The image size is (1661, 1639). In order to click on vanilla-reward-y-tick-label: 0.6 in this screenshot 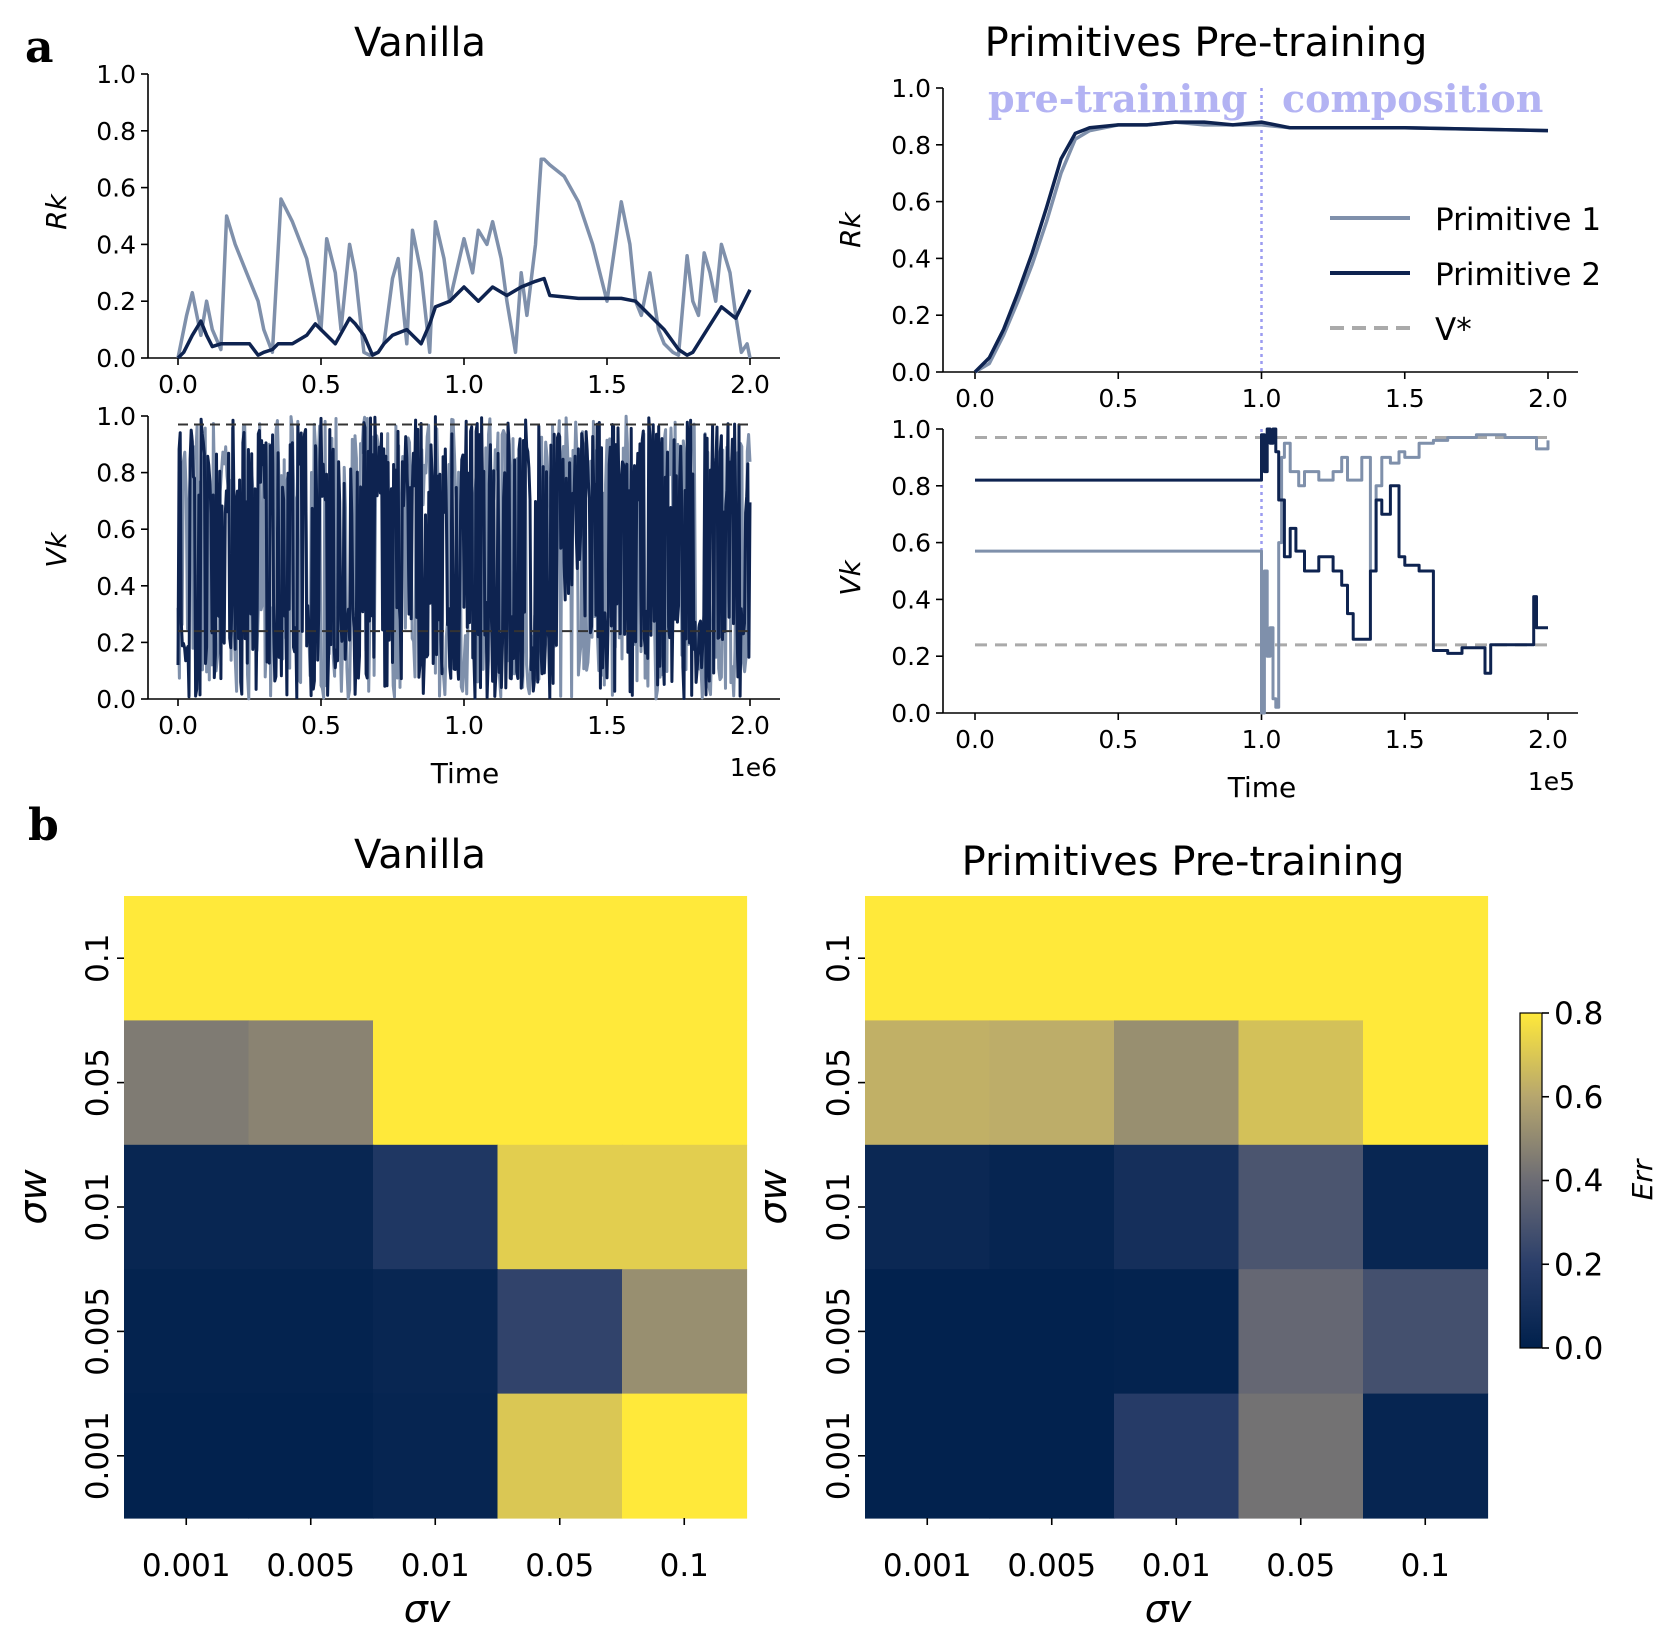, I will do `click(116, 188)`.